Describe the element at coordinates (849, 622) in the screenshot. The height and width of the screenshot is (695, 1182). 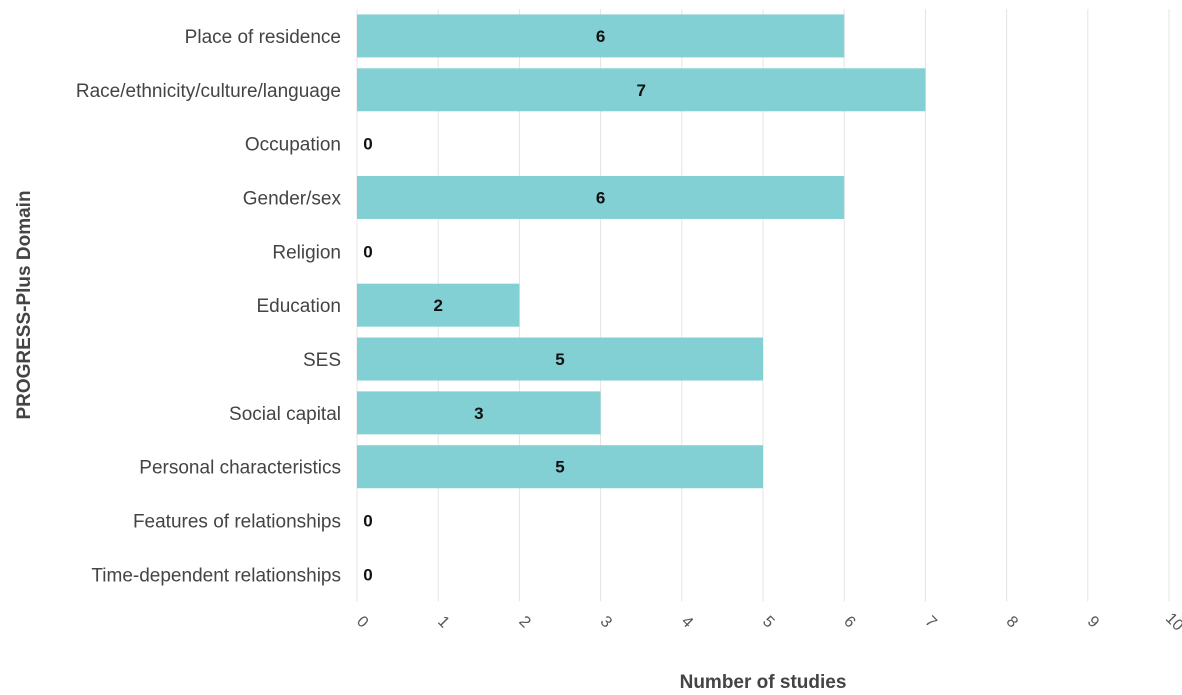
I see `x-tick-label: 6` at that location.